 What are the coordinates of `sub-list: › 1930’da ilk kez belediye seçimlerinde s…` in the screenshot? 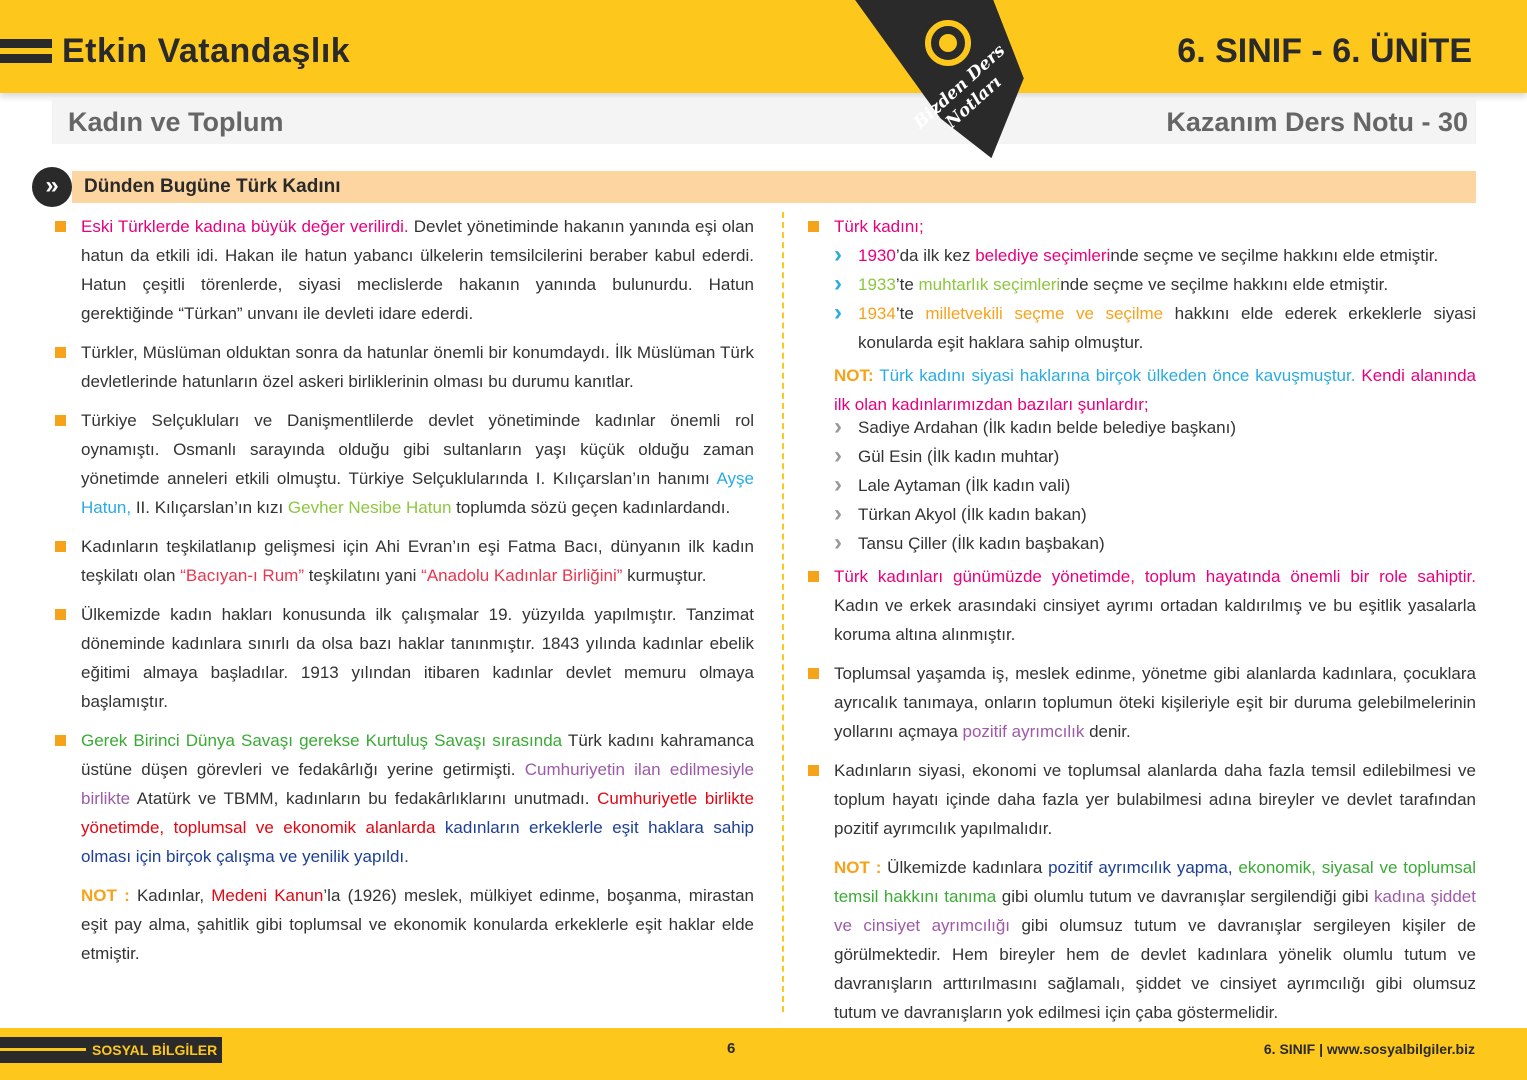 It's located at (1155, 299).